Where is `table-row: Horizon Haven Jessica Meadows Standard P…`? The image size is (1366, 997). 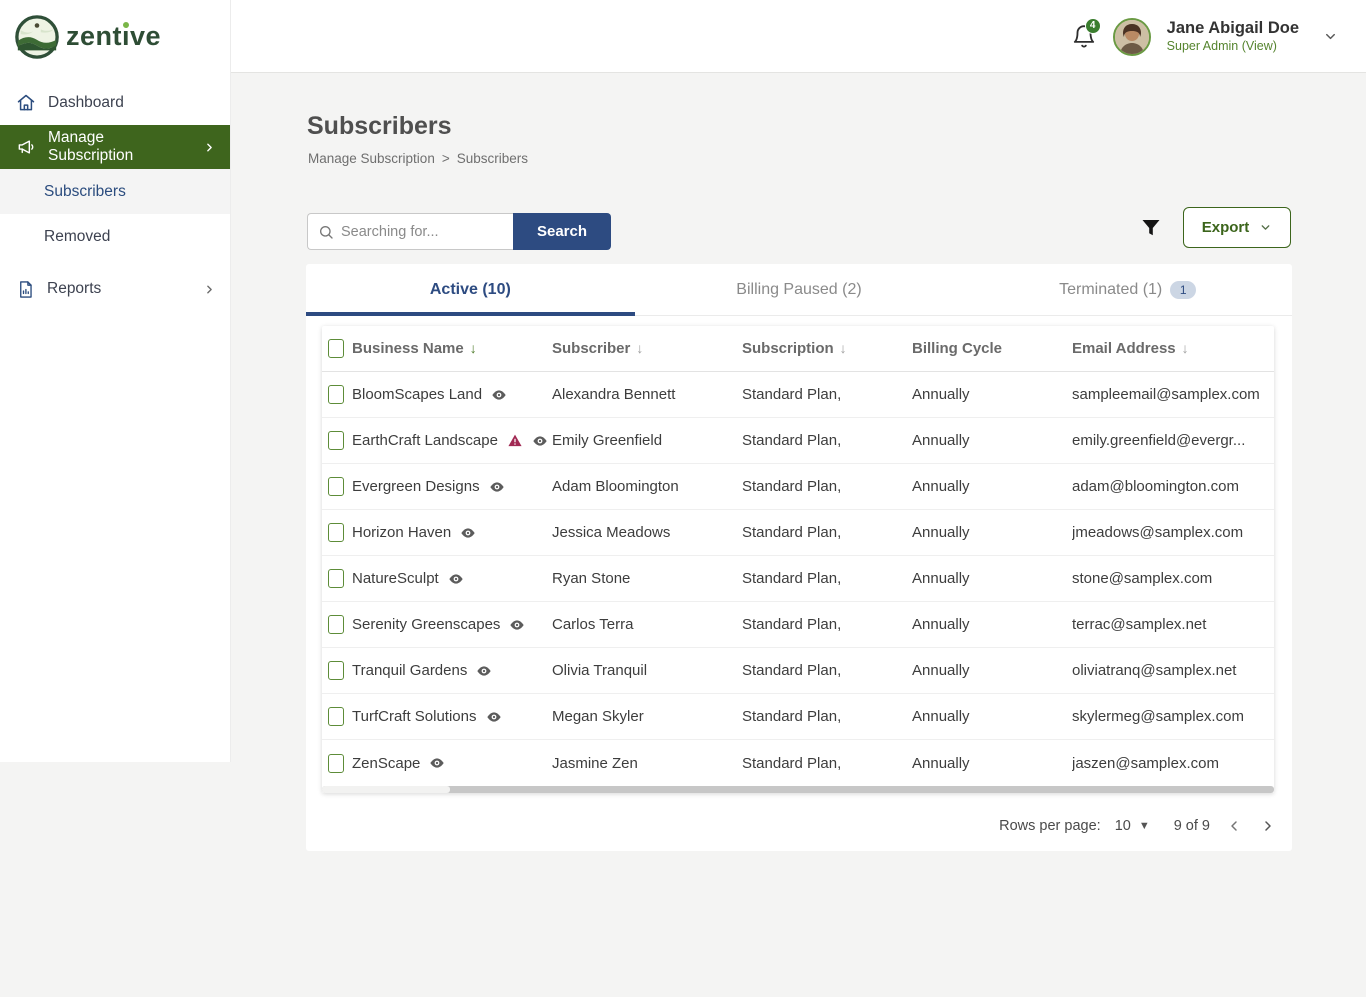 table-row: Horizon Haven Jessica Meadows Standard P… is located at coordinates (798, 533).